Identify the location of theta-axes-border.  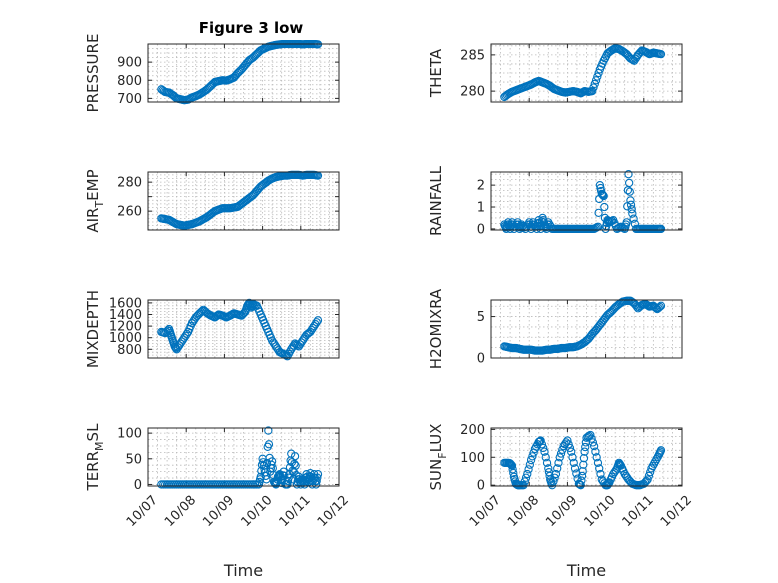
(586, 73).